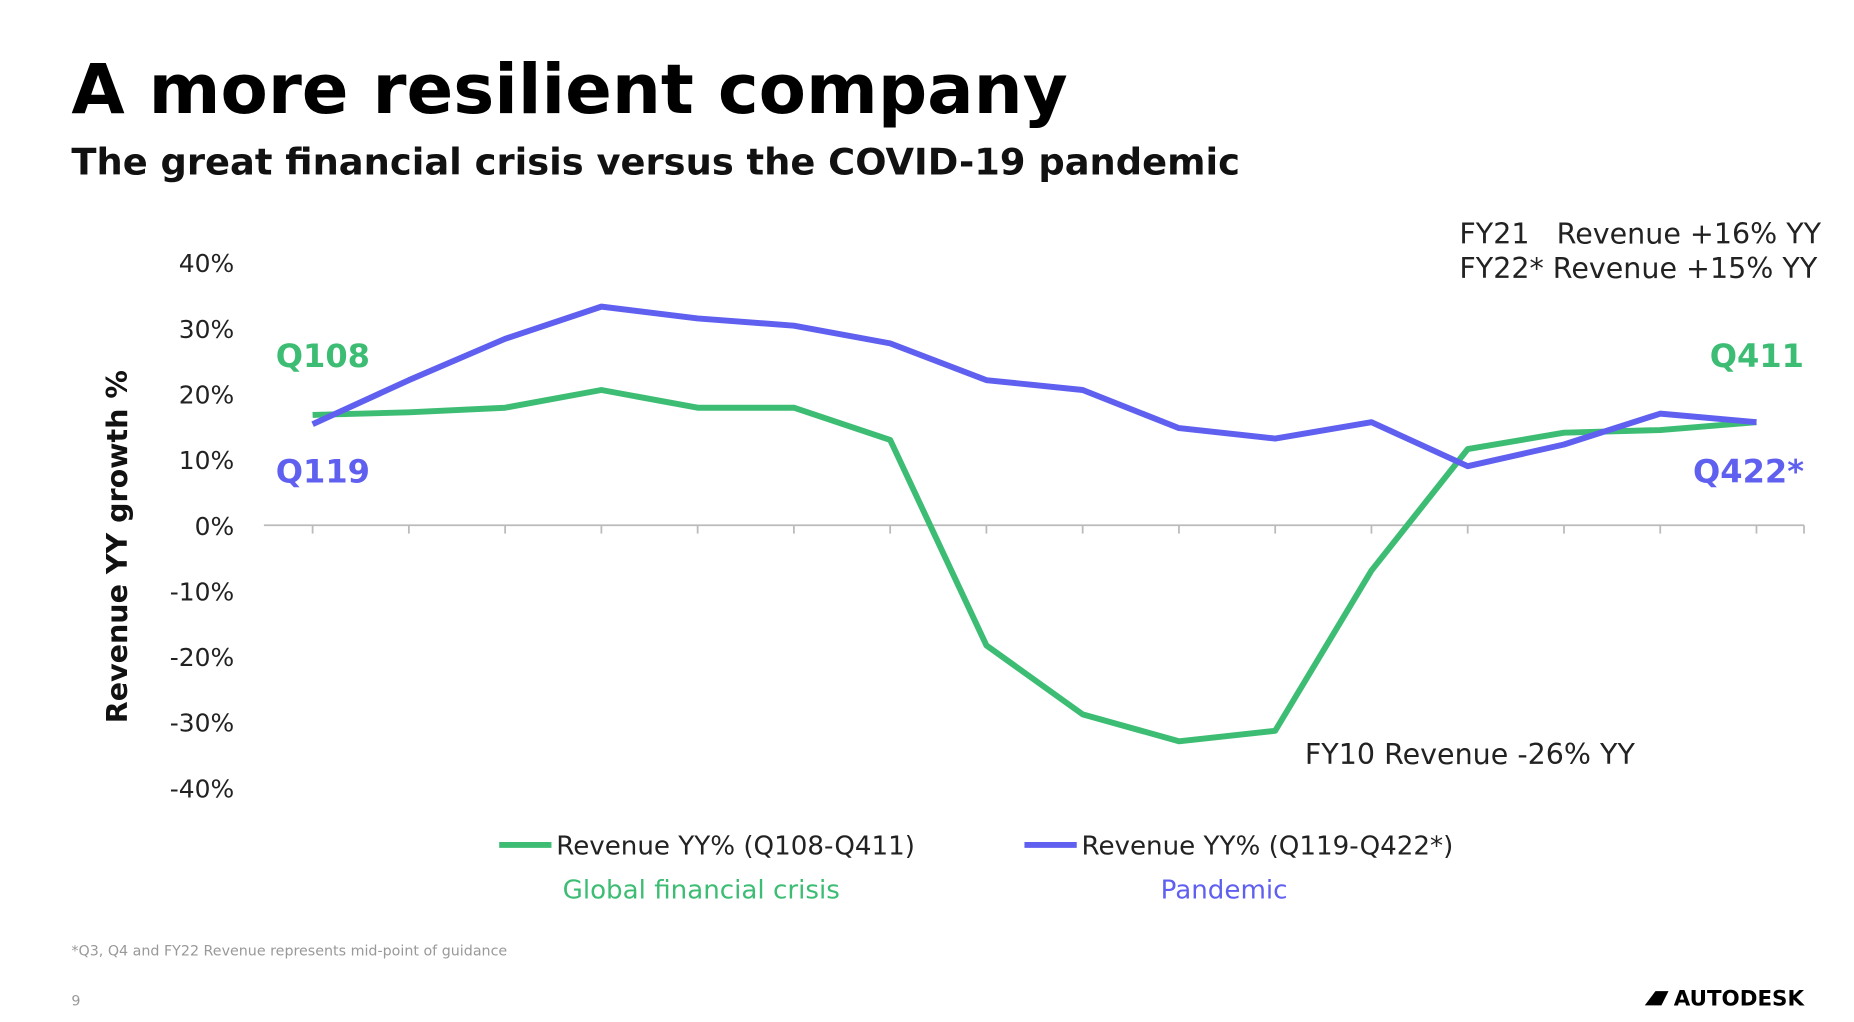 This screenshot has width=1854, height=1022. Describe the element at coordinates (117, 546) in the screenshot. I see `y-axis-label: Revenue YY growth %` at that location.